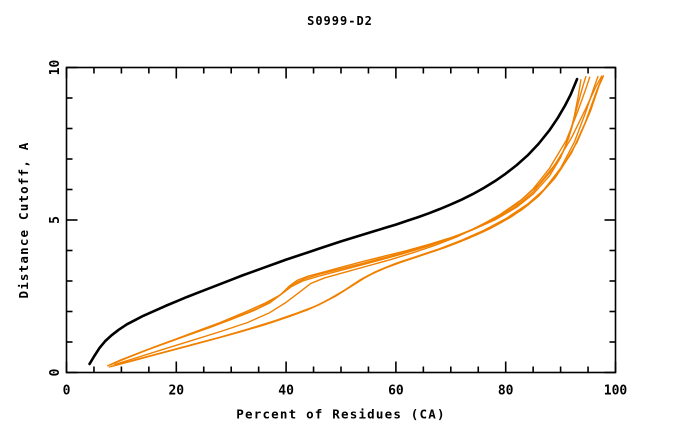 The width and height of the screenshot is (680, 440). Describe the element at coordinates (286, 391) in the screenshot. I see `x-tick-label-40: 40` at that location.